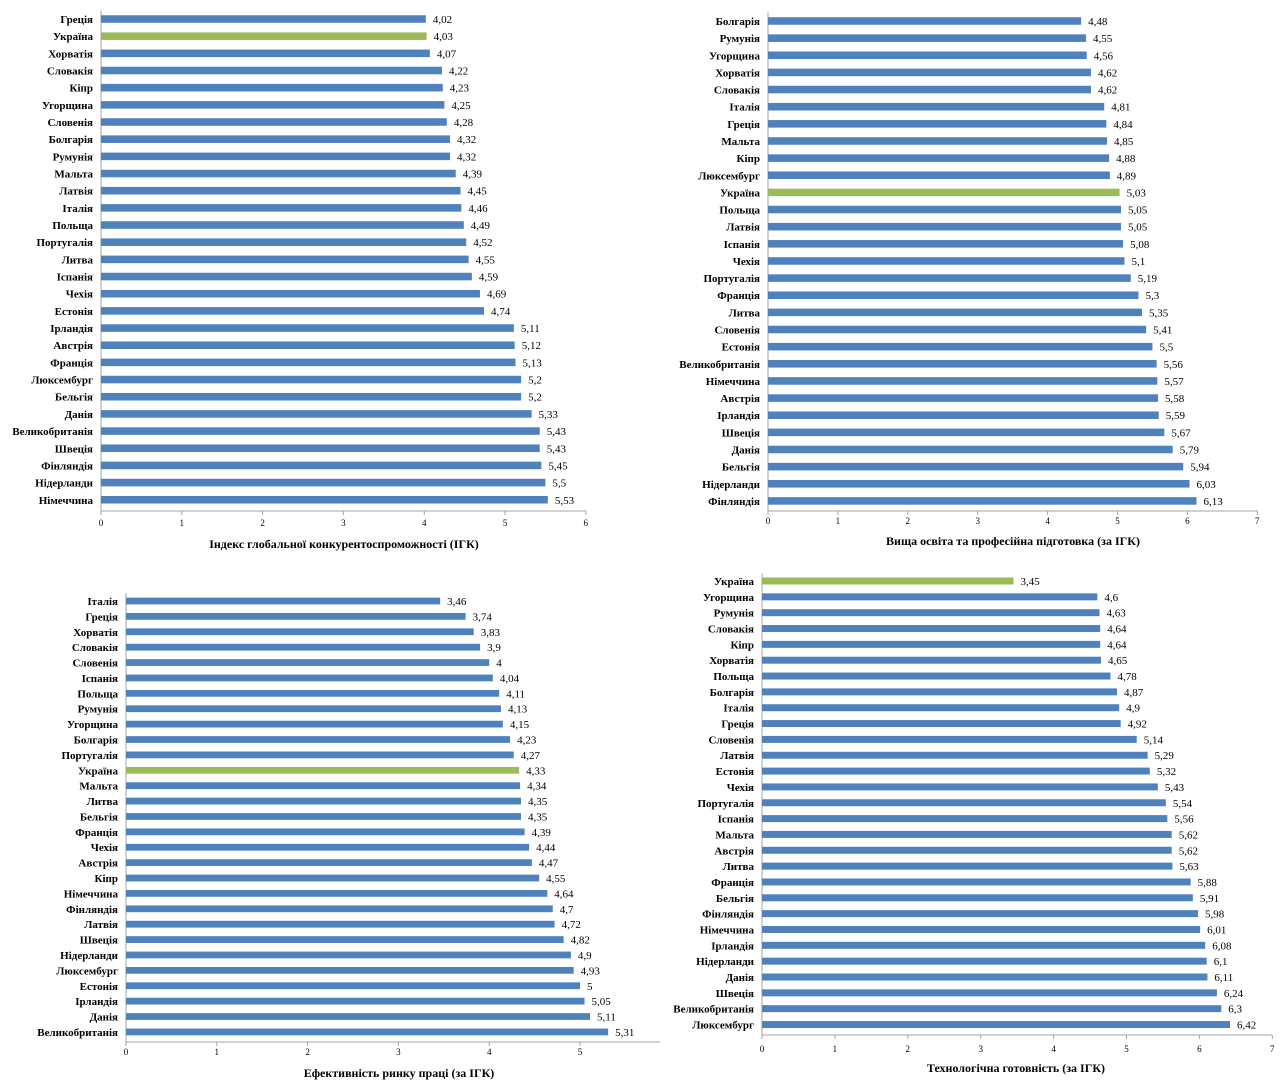  I want to click on data-label: 4,65, so click(1118, 661).